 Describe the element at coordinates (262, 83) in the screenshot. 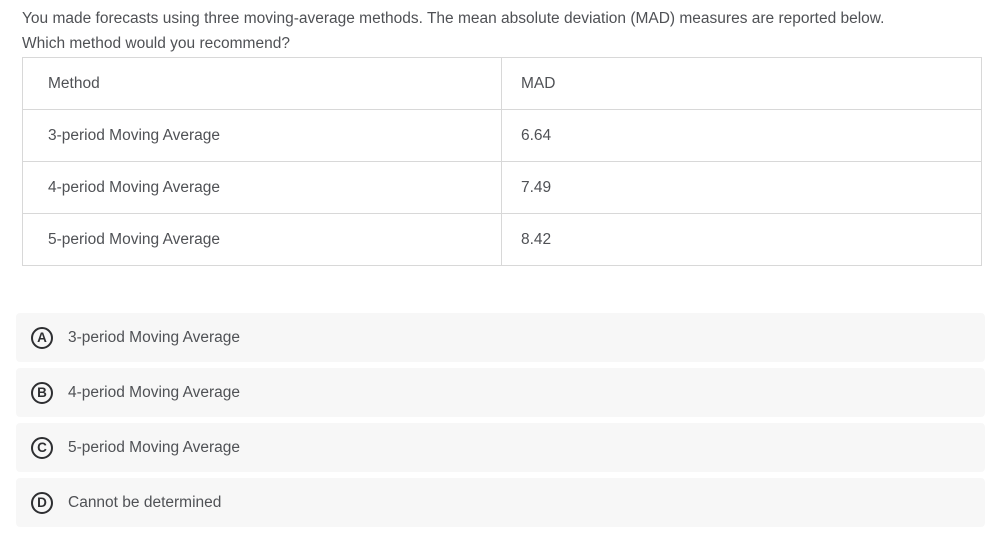

I see `table-header-method: Method` at that location.